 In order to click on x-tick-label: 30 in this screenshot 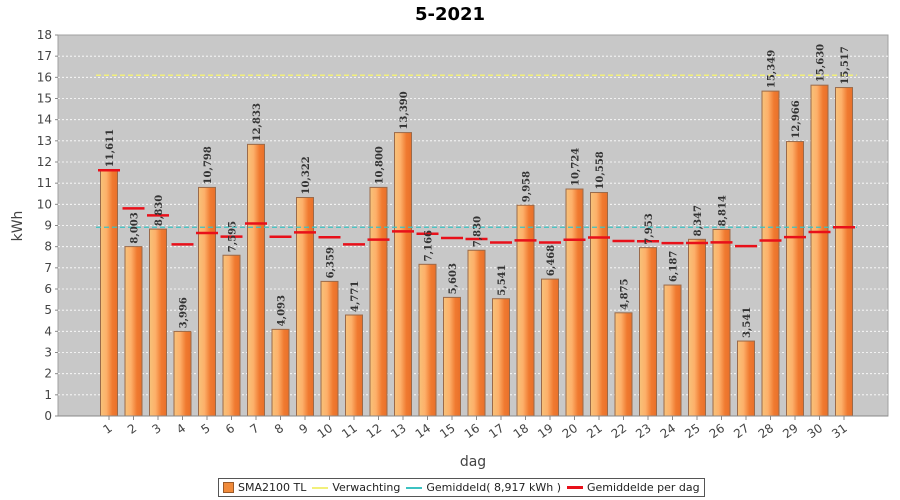, I will do `click(815, 431)`.